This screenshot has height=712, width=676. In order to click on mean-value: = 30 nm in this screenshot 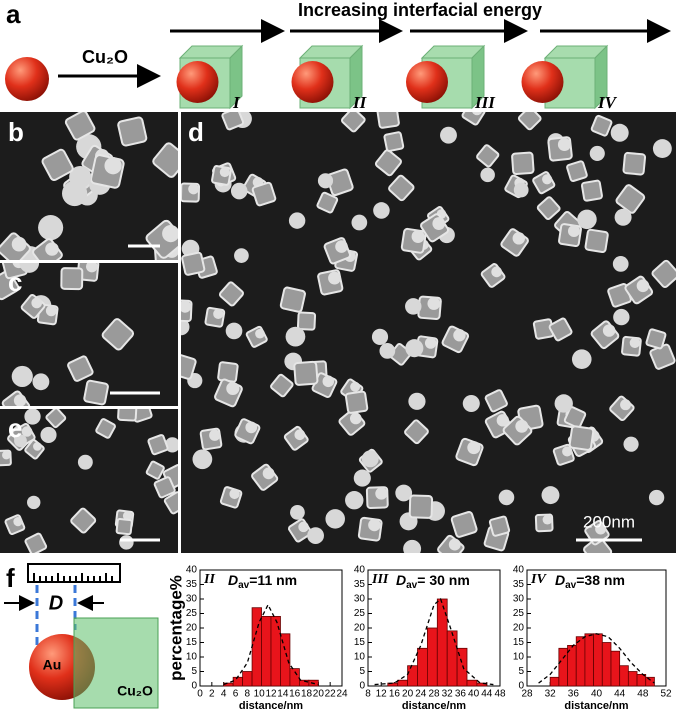, I will do `click(443, 580)`.